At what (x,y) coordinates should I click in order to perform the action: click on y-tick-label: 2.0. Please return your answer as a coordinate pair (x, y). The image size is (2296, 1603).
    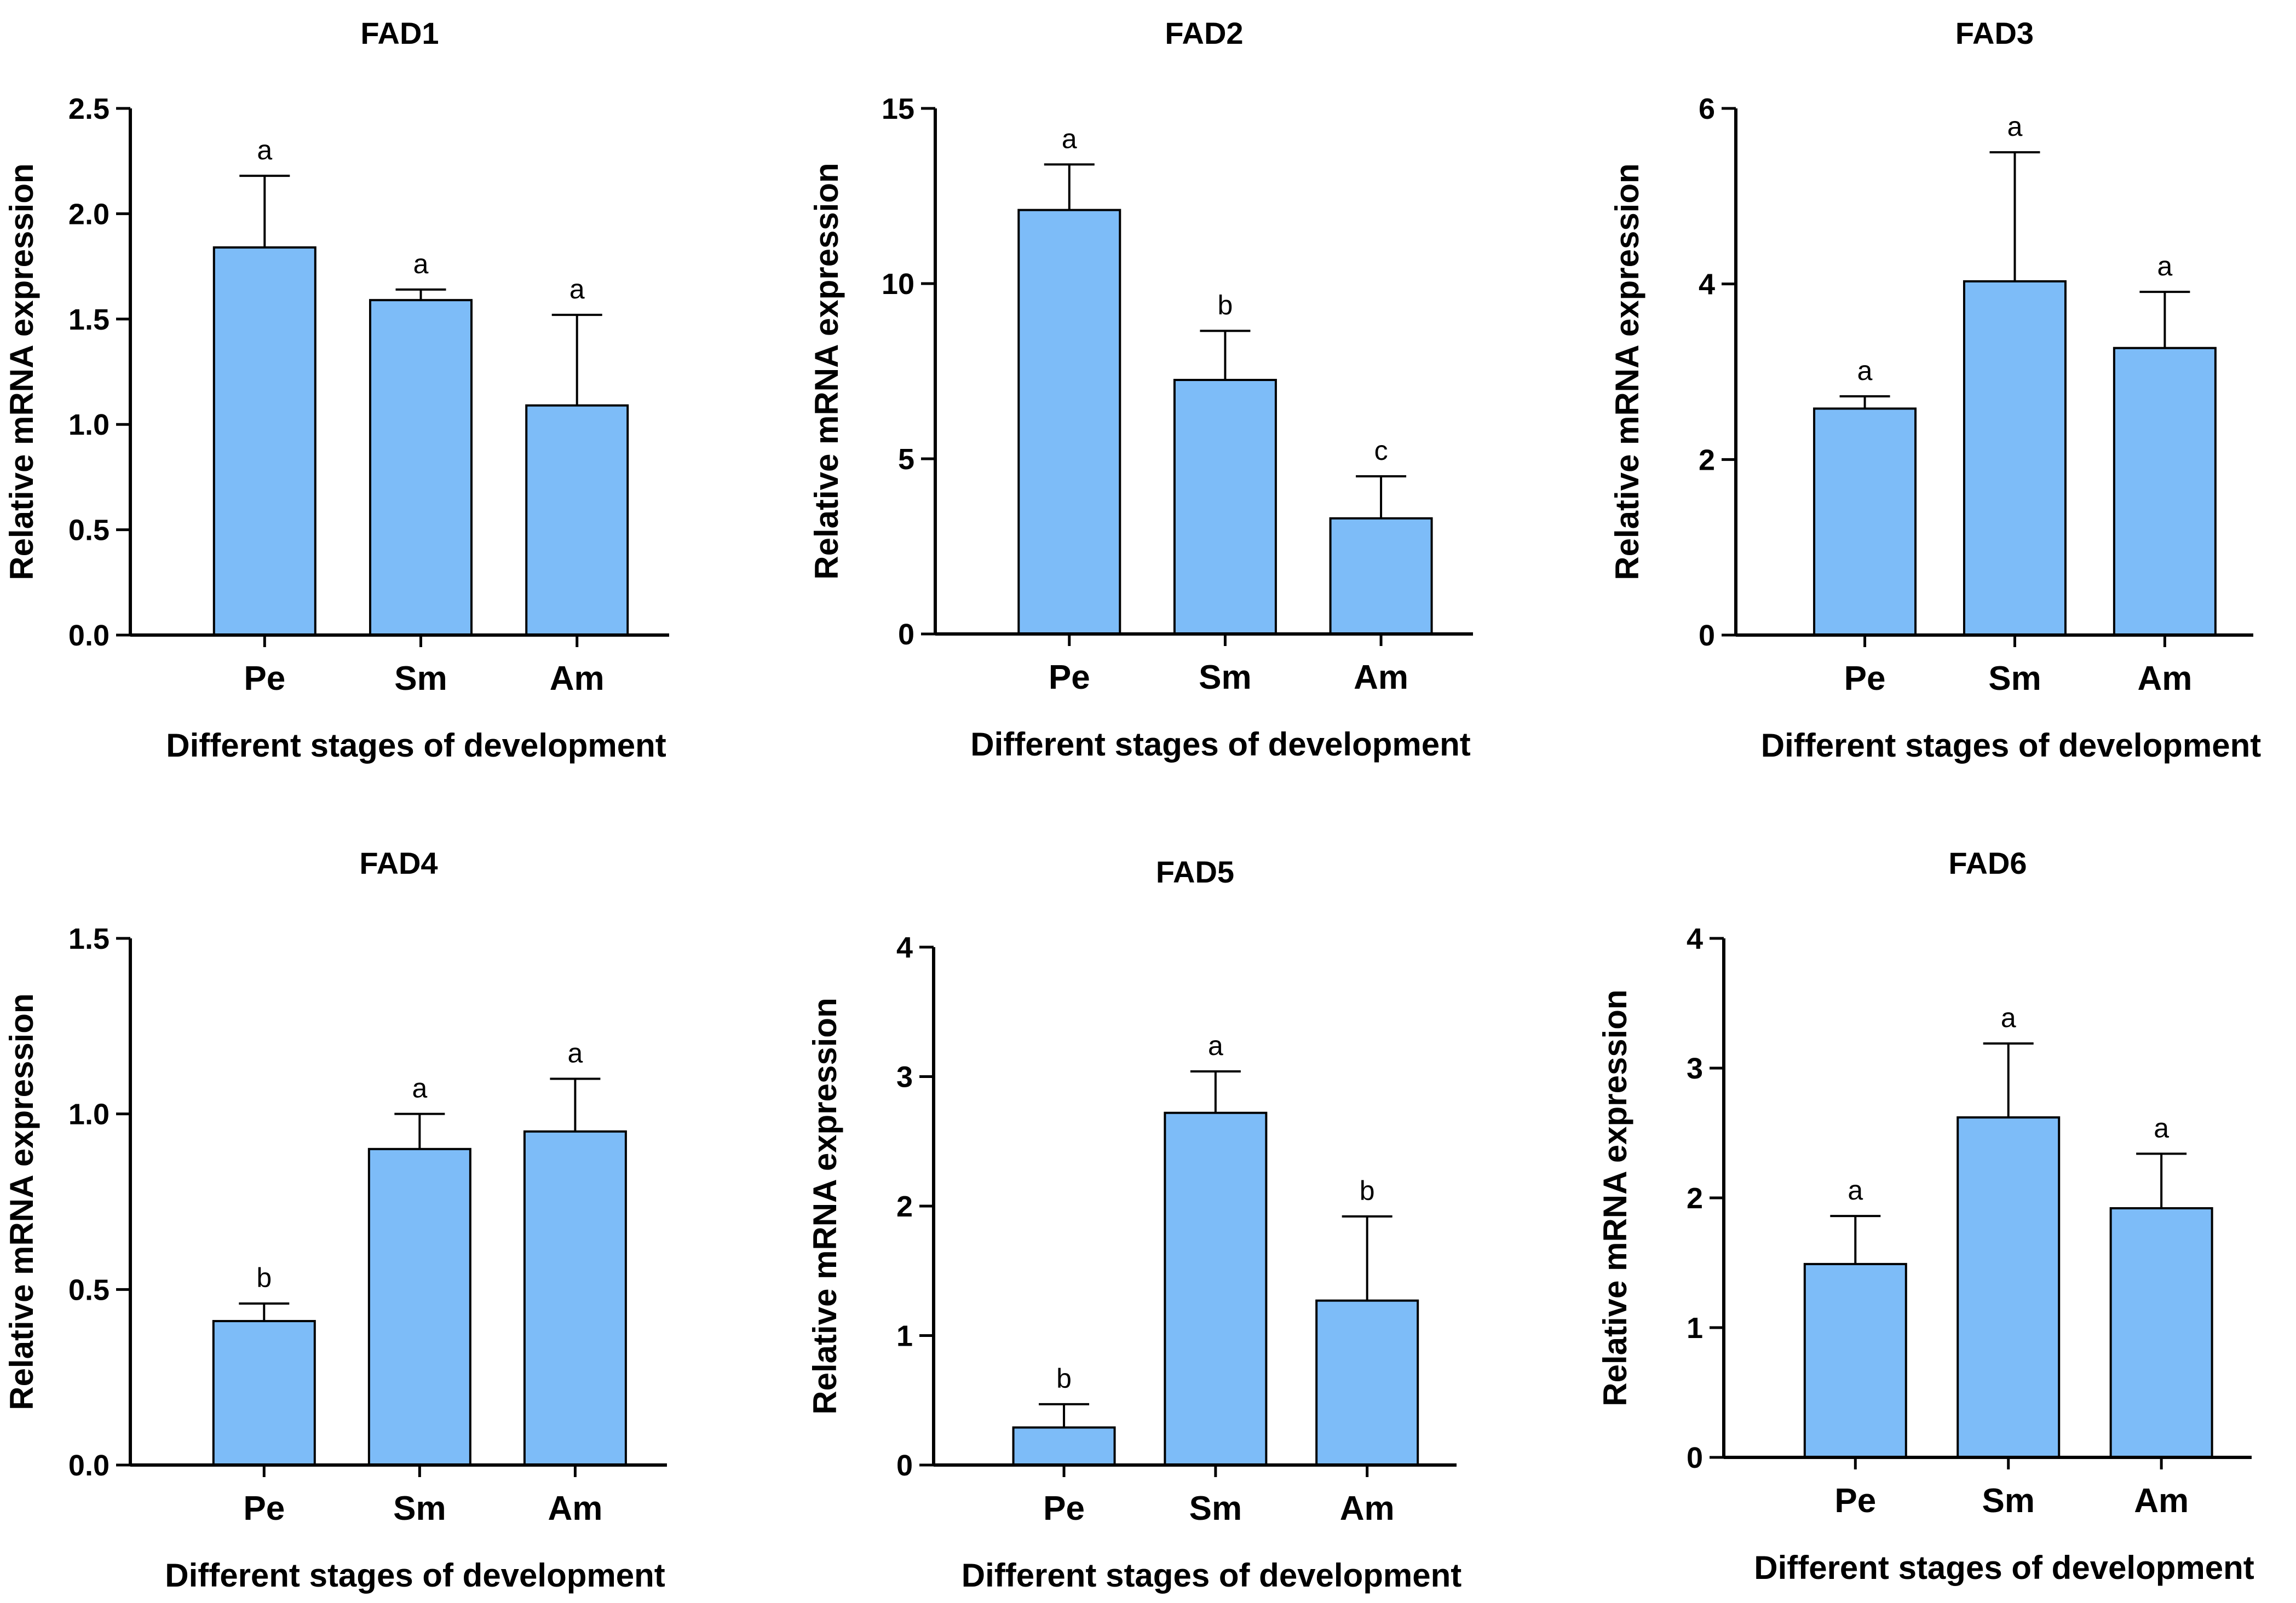
    Looking at the image, I should click on (89, 214).